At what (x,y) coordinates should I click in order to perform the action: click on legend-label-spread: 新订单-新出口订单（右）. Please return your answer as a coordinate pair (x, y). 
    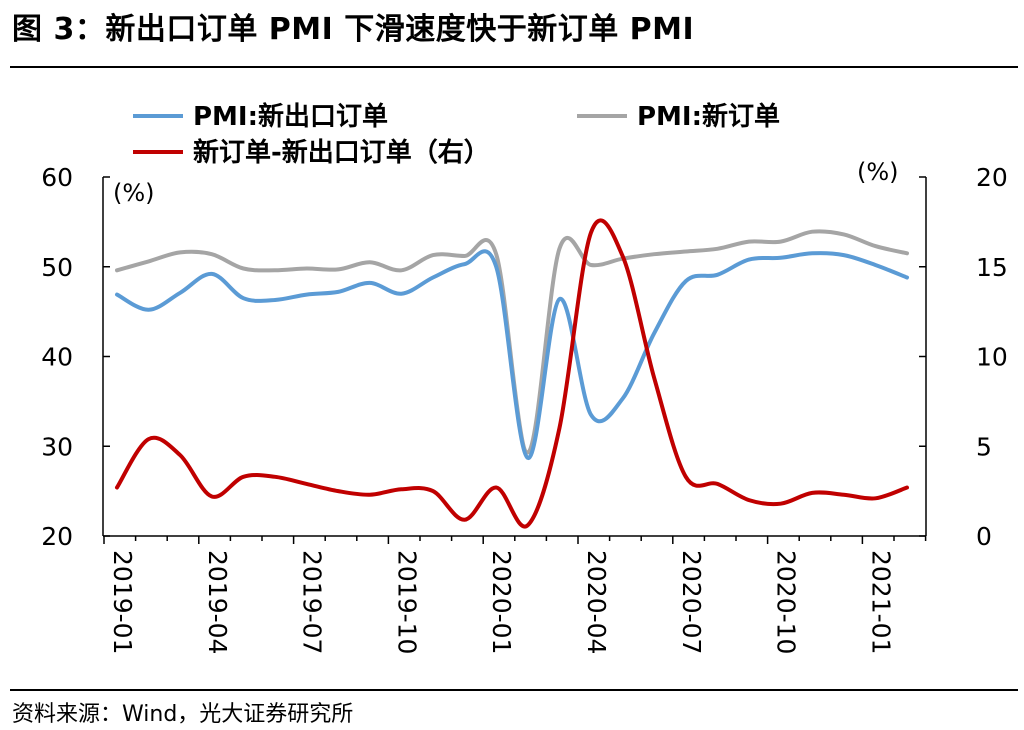
    Looking at the image, I should click on (341, 152).